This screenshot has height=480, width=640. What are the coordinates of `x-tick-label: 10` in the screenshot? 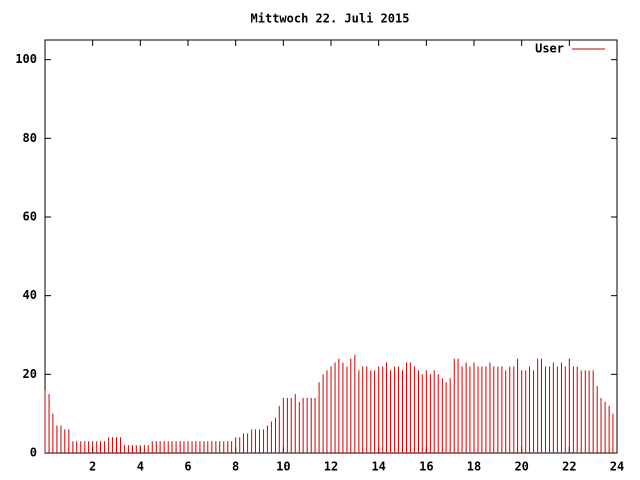 It's located at (283, 467).